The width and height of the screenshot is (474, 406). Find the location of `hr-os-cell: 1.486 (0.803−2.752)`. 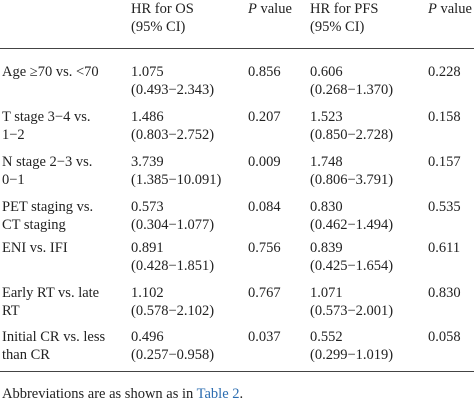

hr-os-cell: 1.486 (0.803−2.752) is located at coordinates (173, 126).